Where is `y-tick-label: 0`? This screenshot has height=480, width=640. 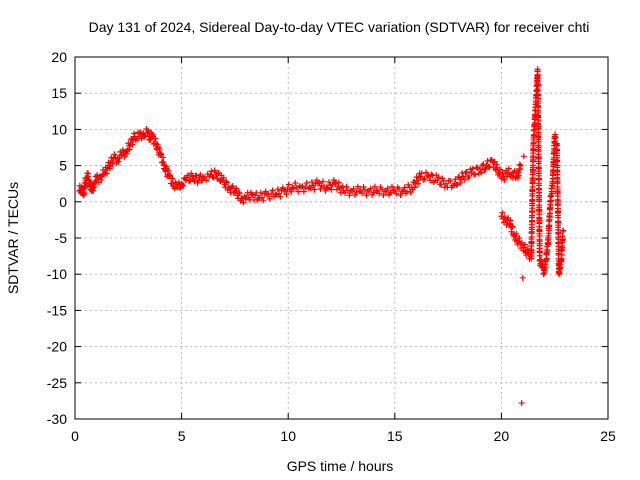
y-tick-label: 0 is located at coordinates (63, 202).